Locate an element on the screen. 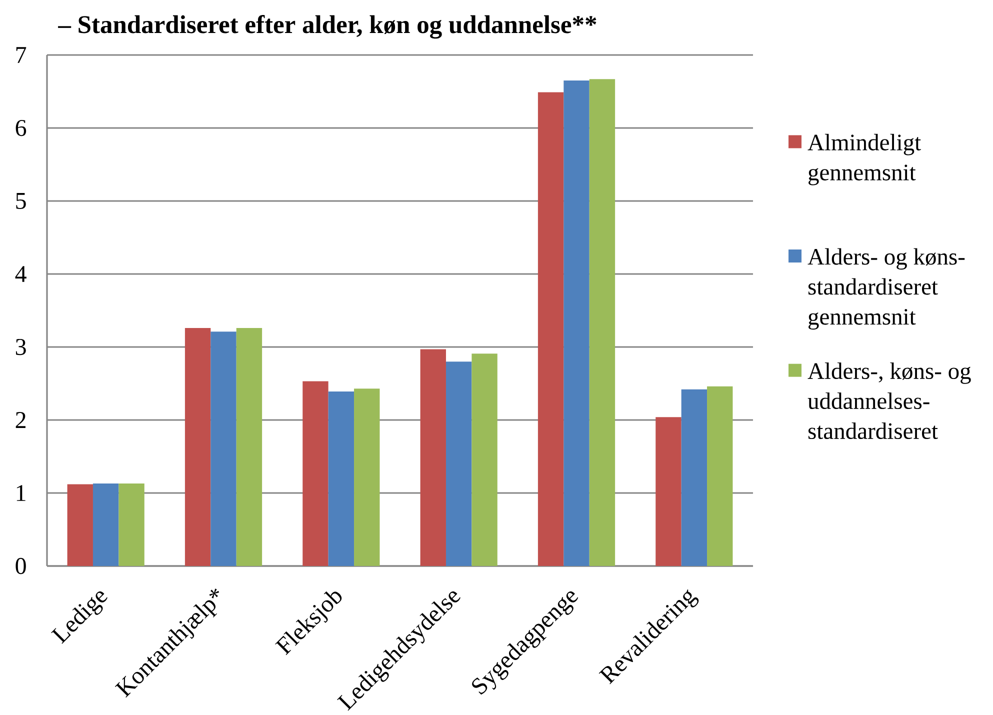 This screenshot has width=993, height=715. chart-title: – Standardiseret efter alder, køn og uddannelse** is located at coordinates (327, 27).